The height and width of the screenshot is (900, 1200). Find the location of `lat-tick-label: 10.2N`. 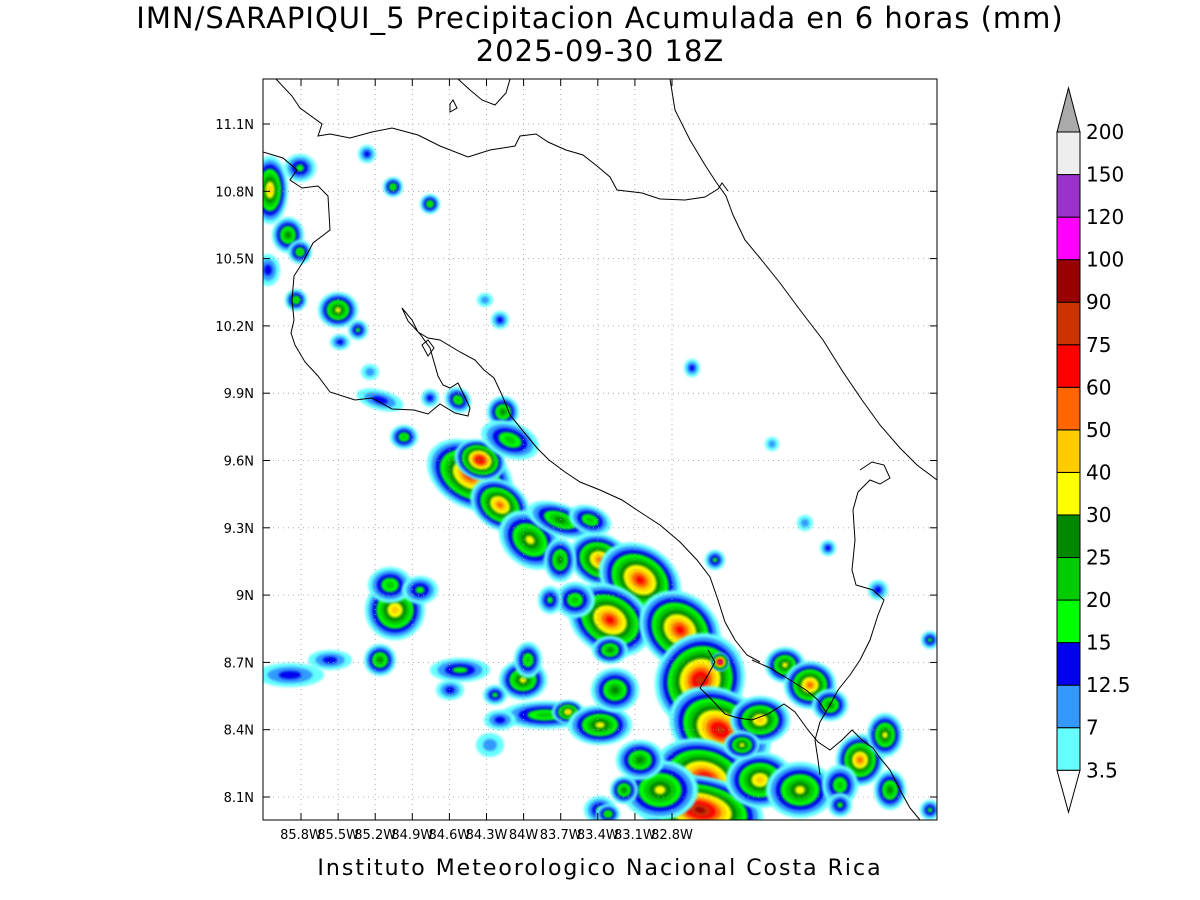

lat-tick-label: 10.2N is located at coordinates (234, 327).